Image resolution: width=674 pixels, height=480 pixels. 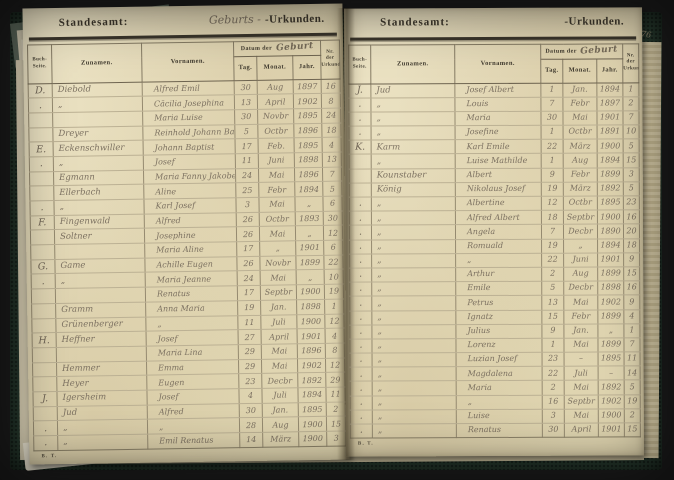 What do you see at coordinates (40, 91) in the screenshot?
I see `cell-section-letter: D.` at bounding box center [40, 91].